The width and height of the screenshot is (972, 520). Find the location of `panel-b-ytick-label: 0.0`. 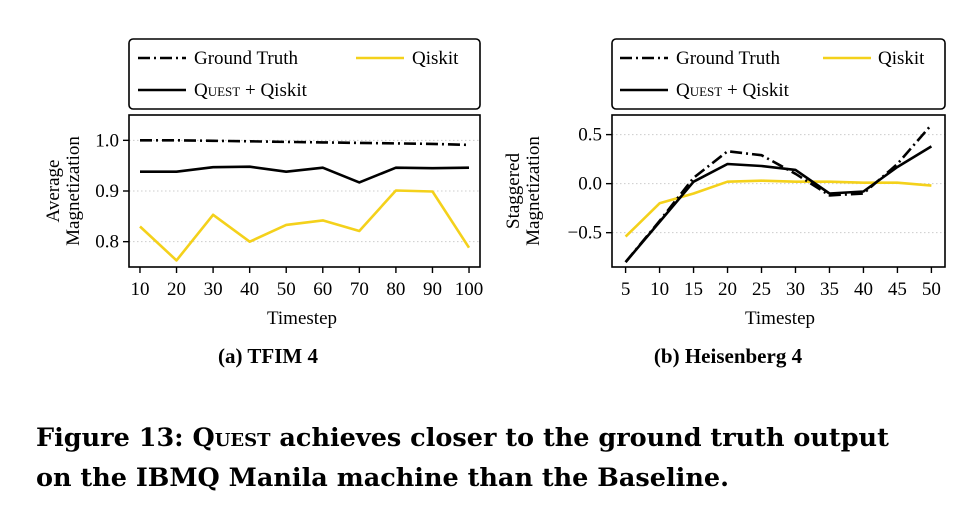

panel-b-ytick-label: 0.0 is located at coordinates (590, 184).